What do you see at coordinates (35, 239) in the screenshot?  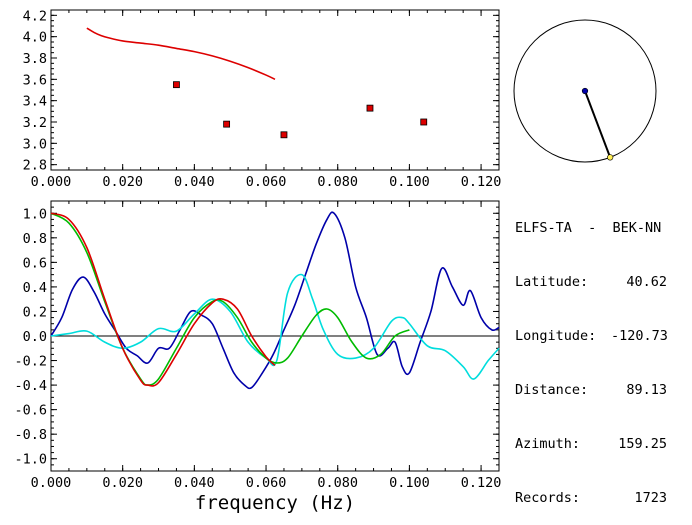 I see `y-tick-label: 0.8` at bounding box center [35, 239].